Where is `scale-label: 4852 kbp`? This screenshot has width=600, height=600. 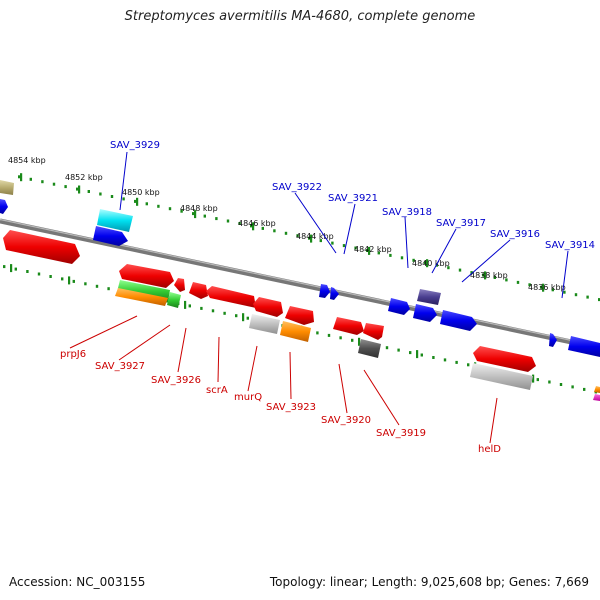 scale-label: 4852 kbp is located at coordinates (84, 177).